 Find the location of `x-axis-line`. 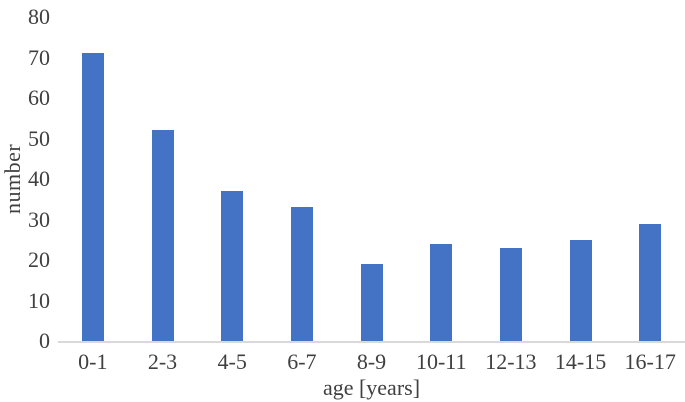

x-axis-line is located at coordinates (371, 342).